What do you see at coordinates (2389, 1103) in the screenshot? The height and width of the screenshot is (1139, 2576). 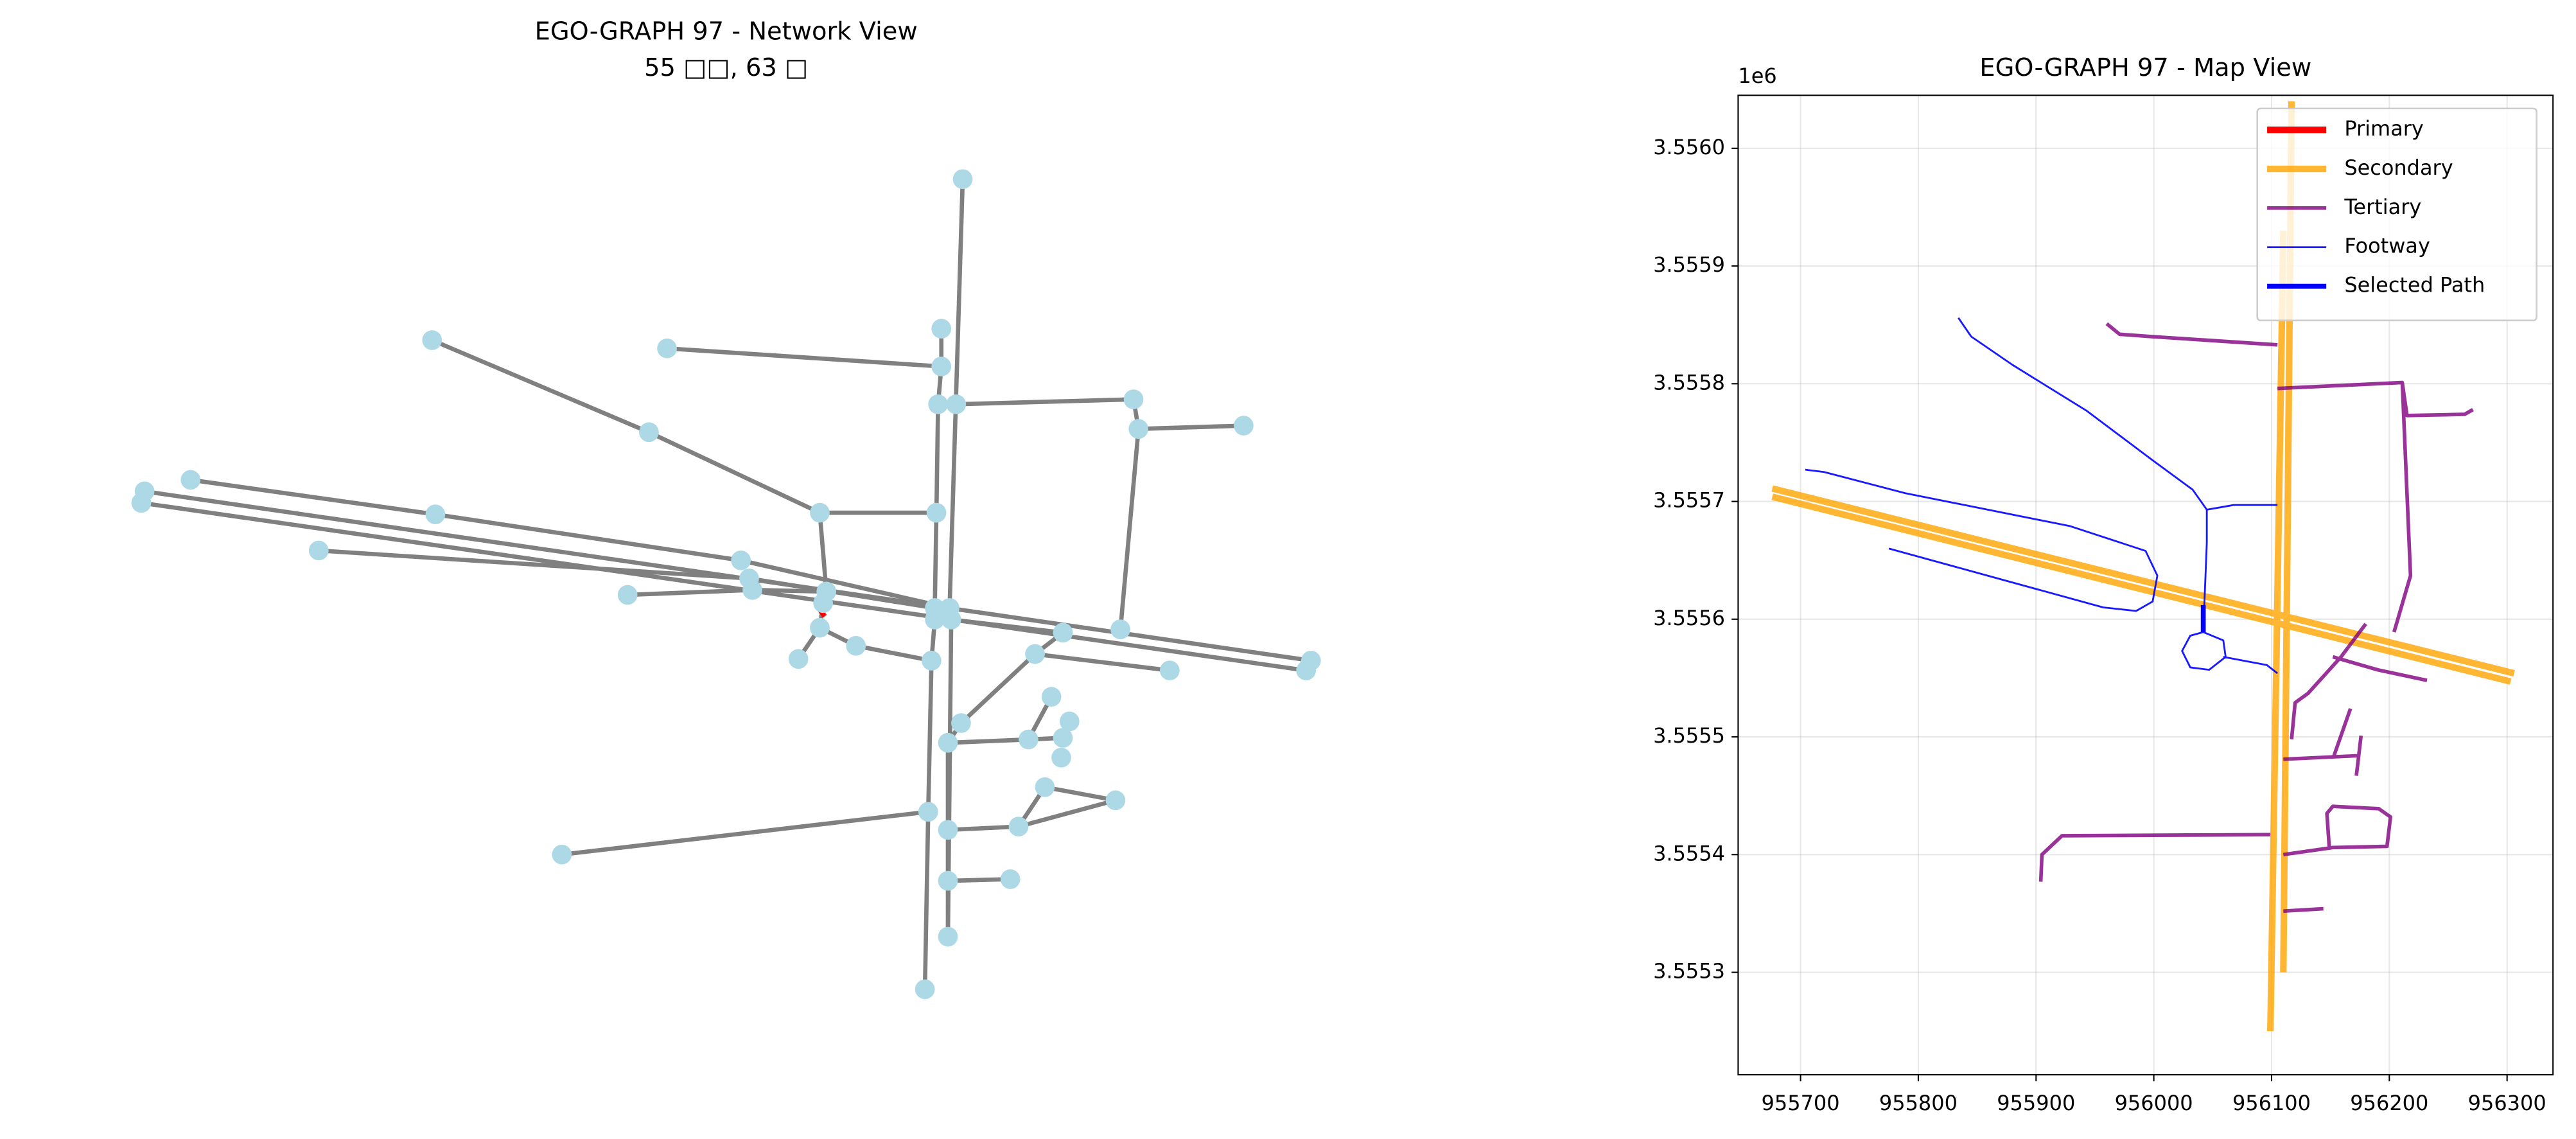 I see `x-tick-label: 956200` at bounding box center [2389, 1103].